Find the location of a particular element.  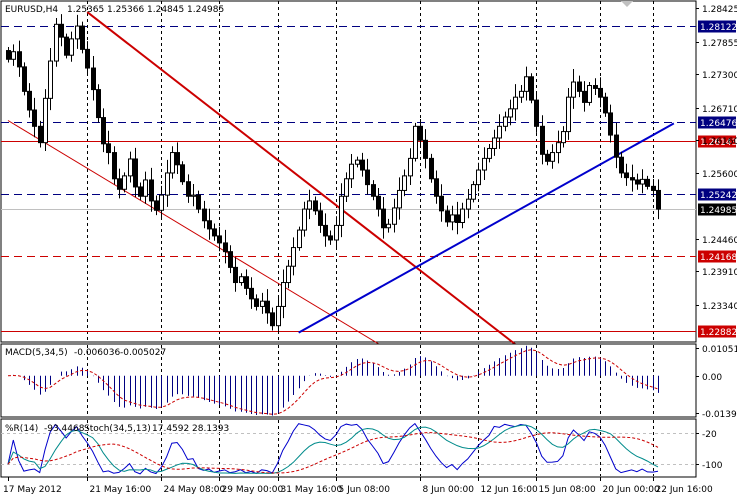

macd-tick-label-1: 0.00 is located at coordinates (712, 378).